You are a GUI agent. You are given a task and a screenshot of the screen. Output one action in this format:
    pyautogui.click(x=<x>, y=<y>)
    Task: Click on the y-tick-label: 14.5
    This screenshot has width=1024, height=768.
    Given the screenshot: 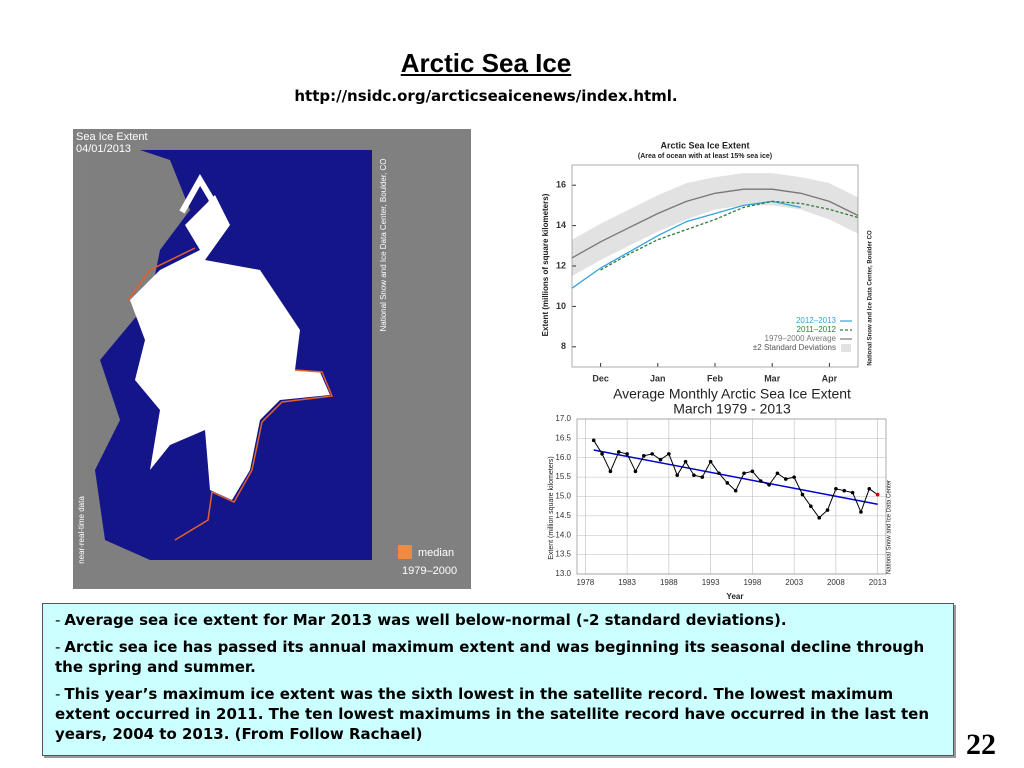 What is the action you would take?
    pyautogui.click(x=563, y=515)
    